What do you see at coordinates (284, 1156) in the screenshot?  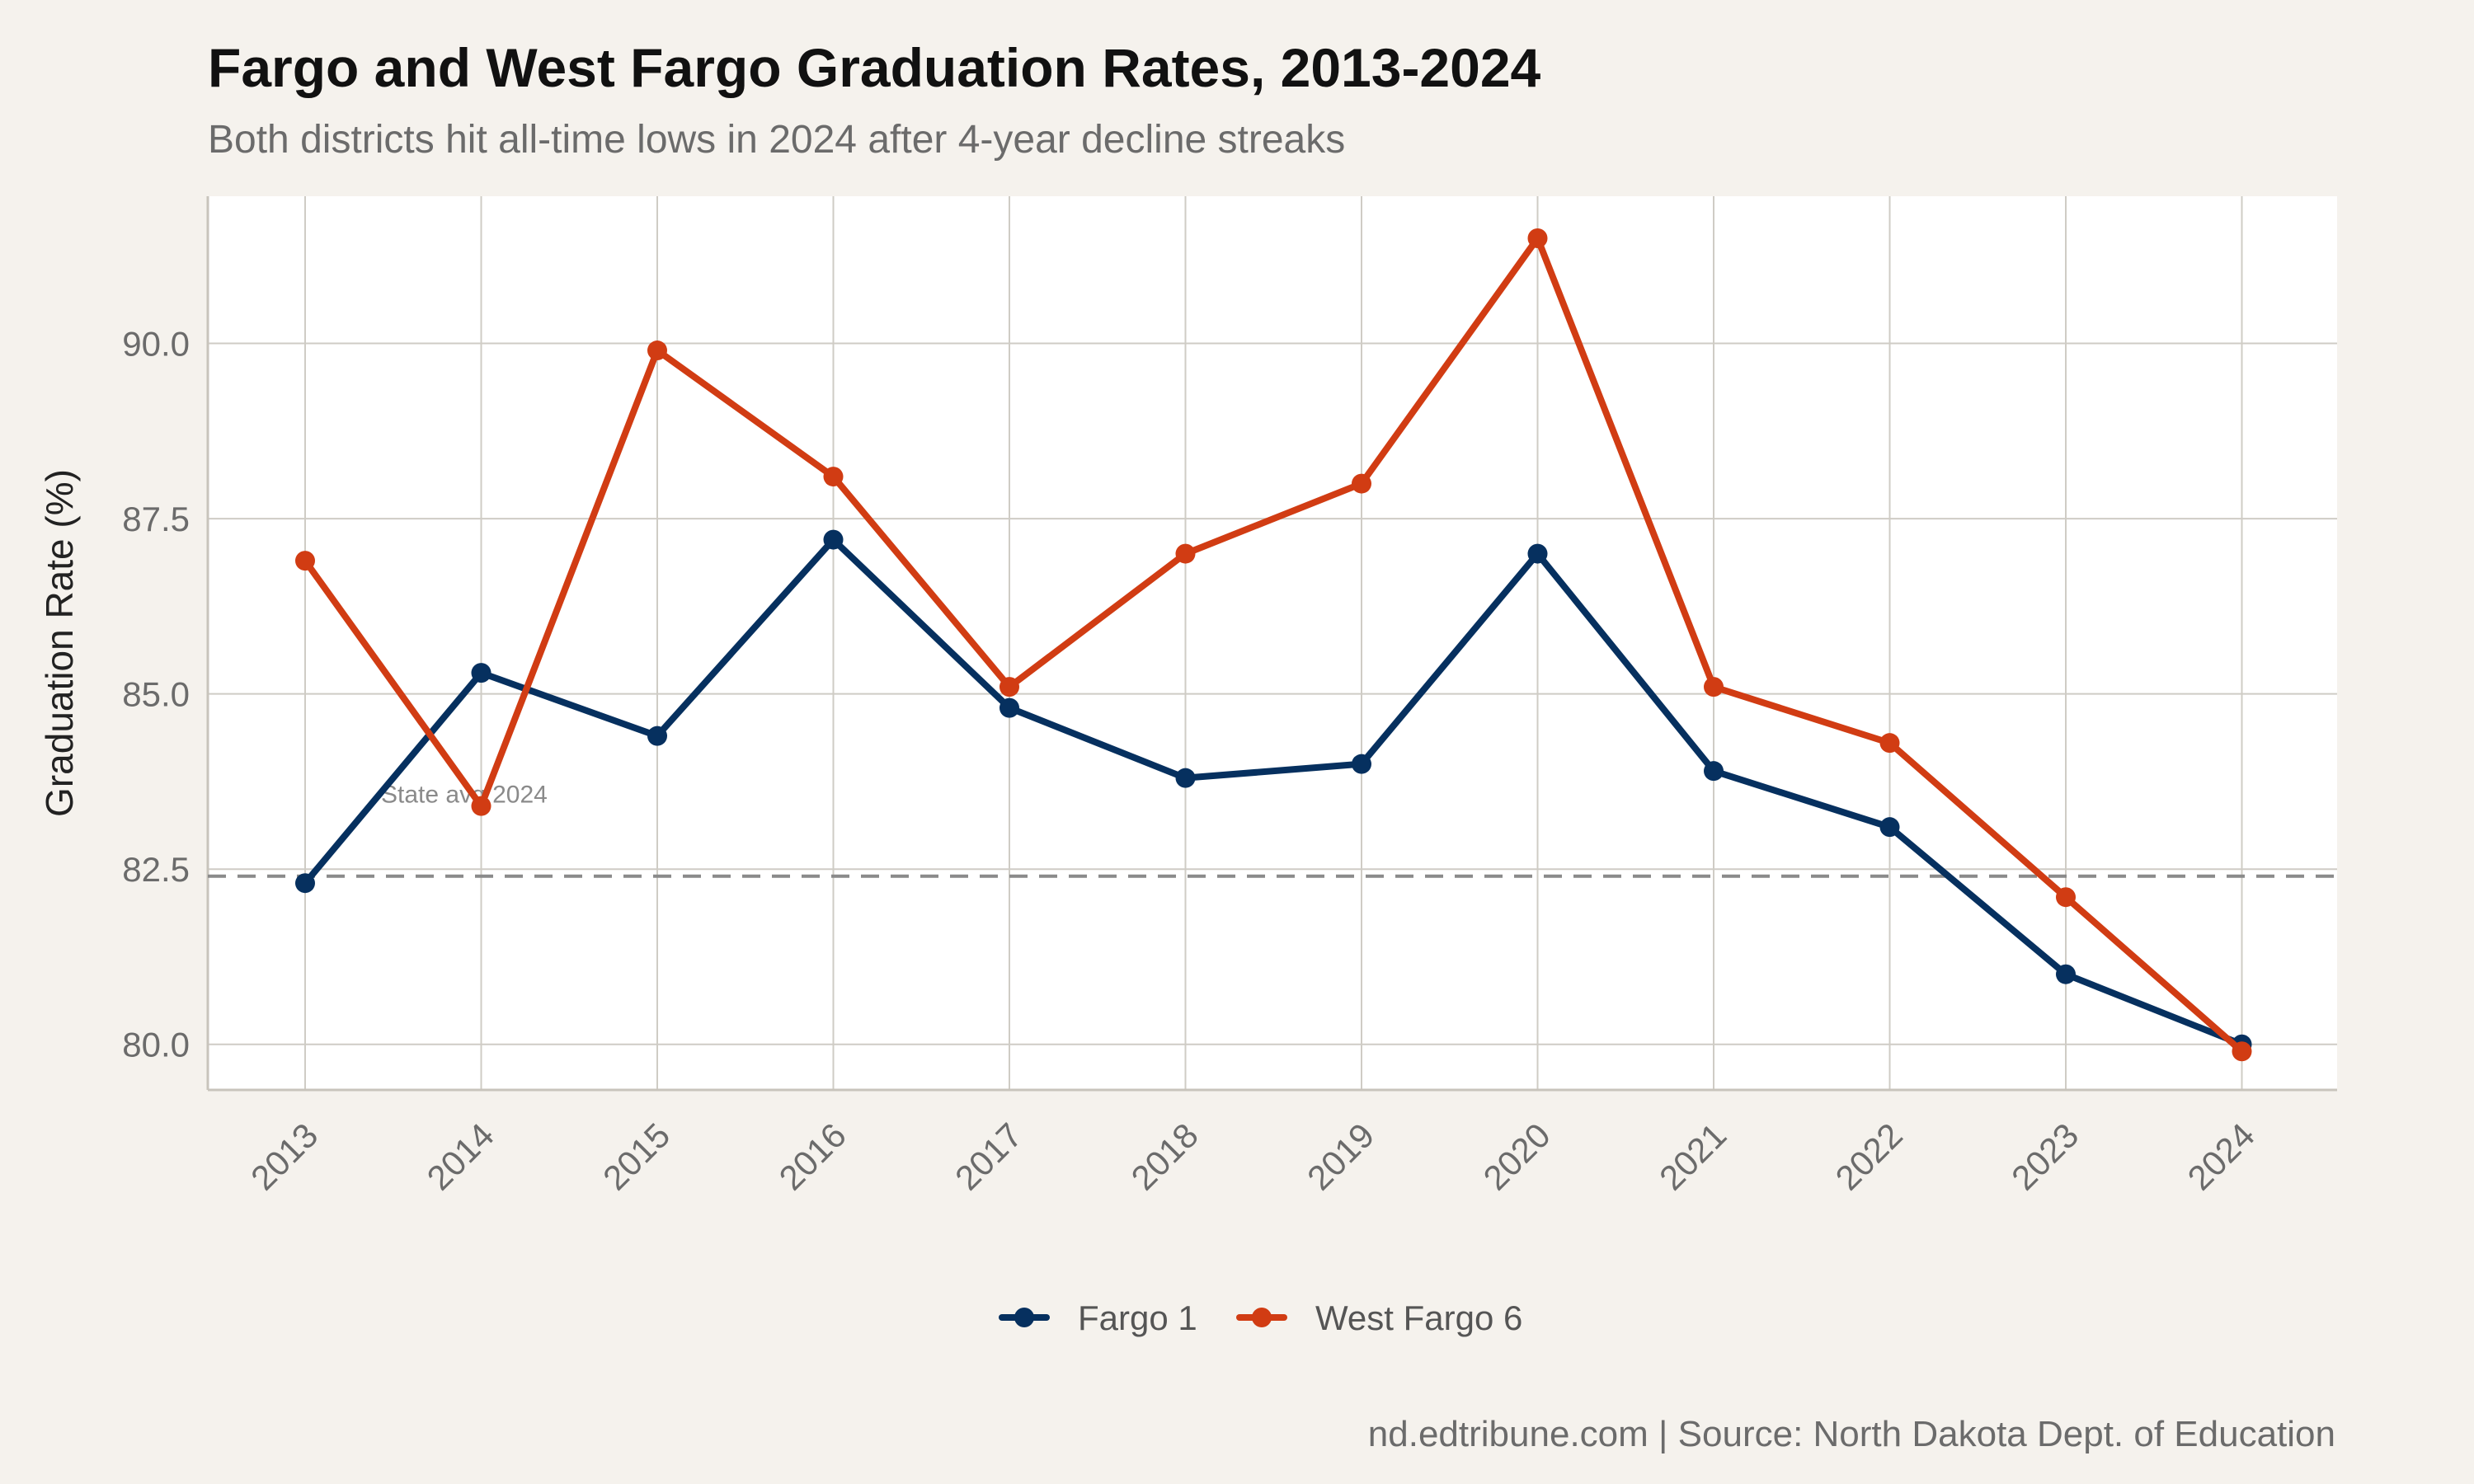 I see `x-tick-label: 2013` at bounding box center [284, 1156].